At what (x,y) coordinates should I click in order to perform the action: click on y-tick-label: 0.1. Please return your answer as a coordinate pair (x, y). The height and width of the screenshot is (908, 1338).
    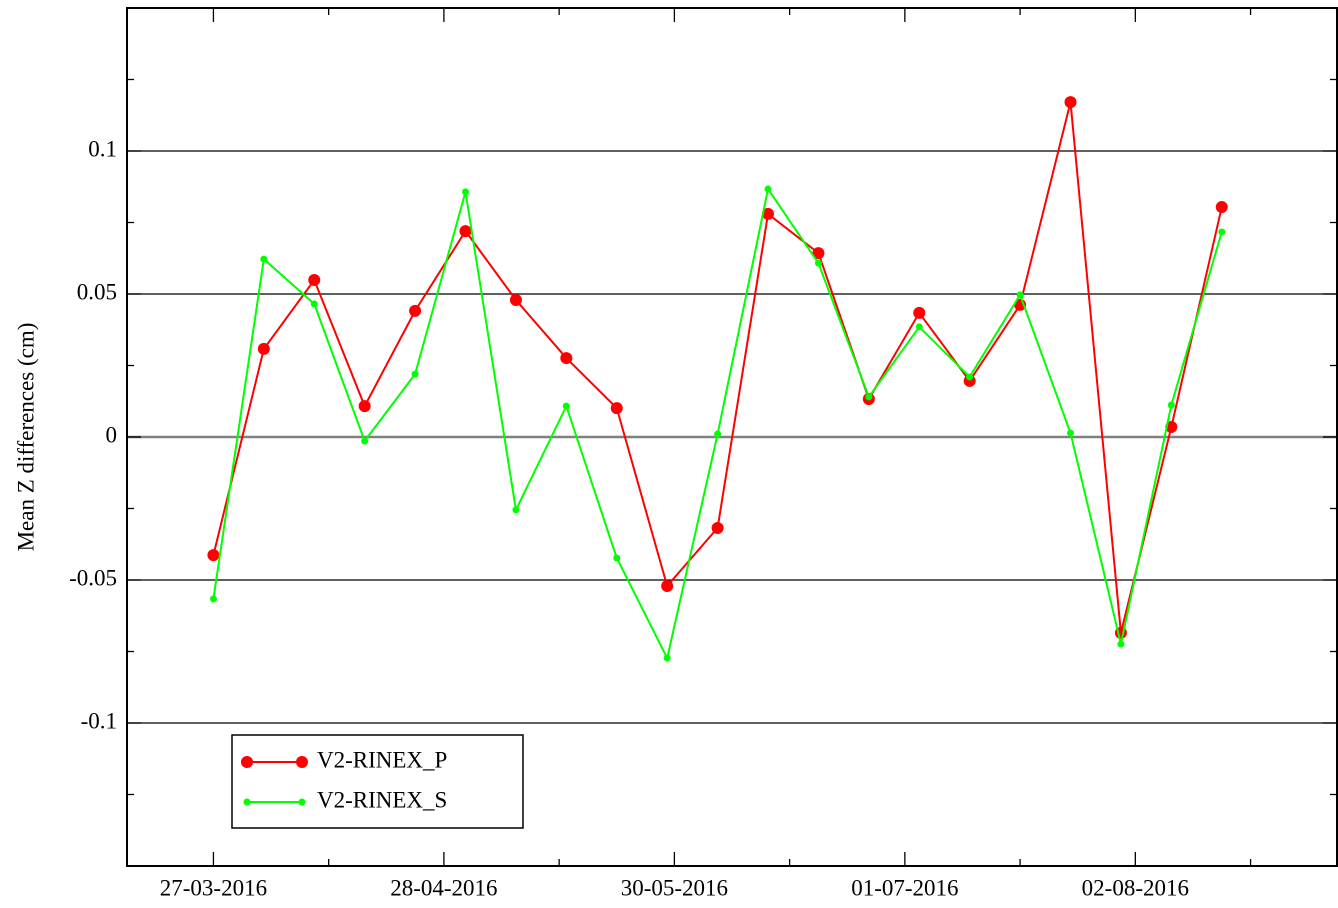
    Looking at the image, I should click on (102, 148).